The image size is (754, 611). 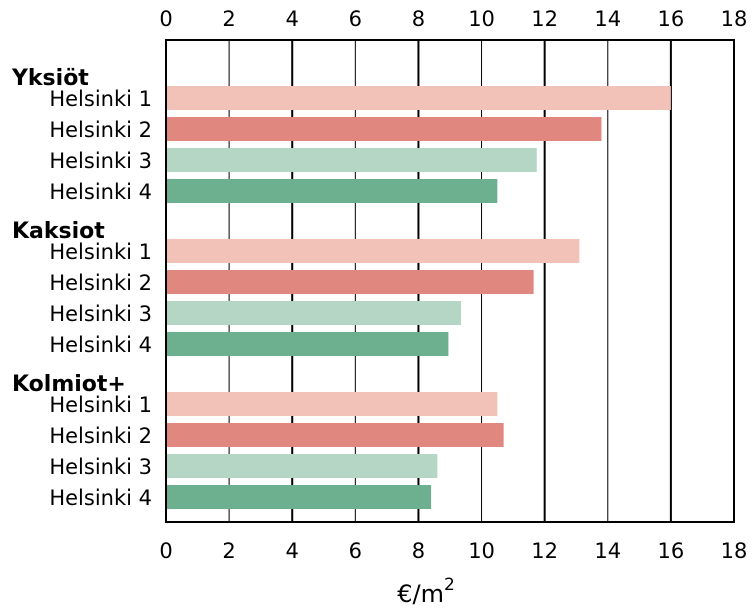 What do you see at coordinates (426, 591) in the screenshot?
I see `x-axis-label: €/m2` at bounding box center [426, 591].